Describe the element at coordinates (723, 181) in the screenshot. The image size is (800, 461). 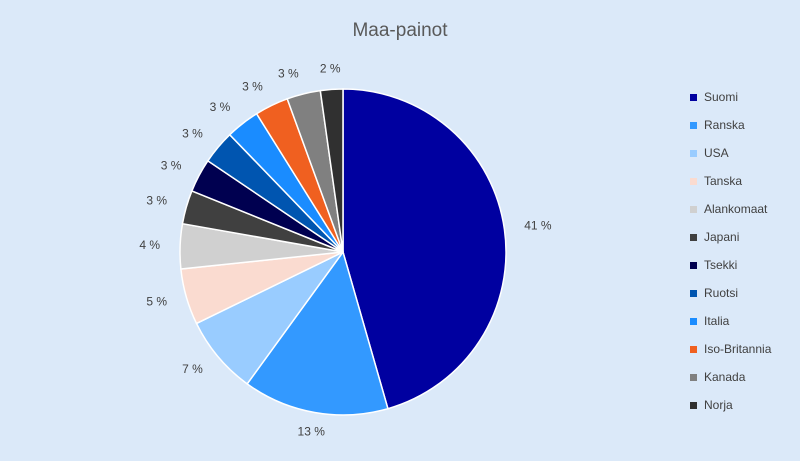
I see `legend-label: Tanska` at that location.